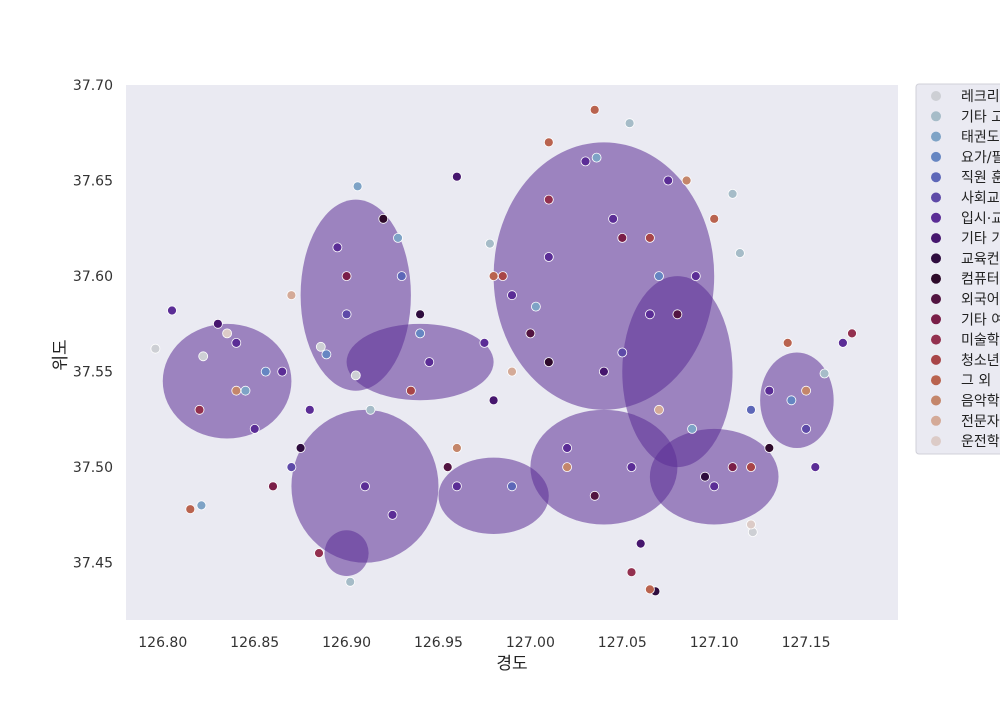  I want to click on legend-item: 레크리, so click(965, 97).